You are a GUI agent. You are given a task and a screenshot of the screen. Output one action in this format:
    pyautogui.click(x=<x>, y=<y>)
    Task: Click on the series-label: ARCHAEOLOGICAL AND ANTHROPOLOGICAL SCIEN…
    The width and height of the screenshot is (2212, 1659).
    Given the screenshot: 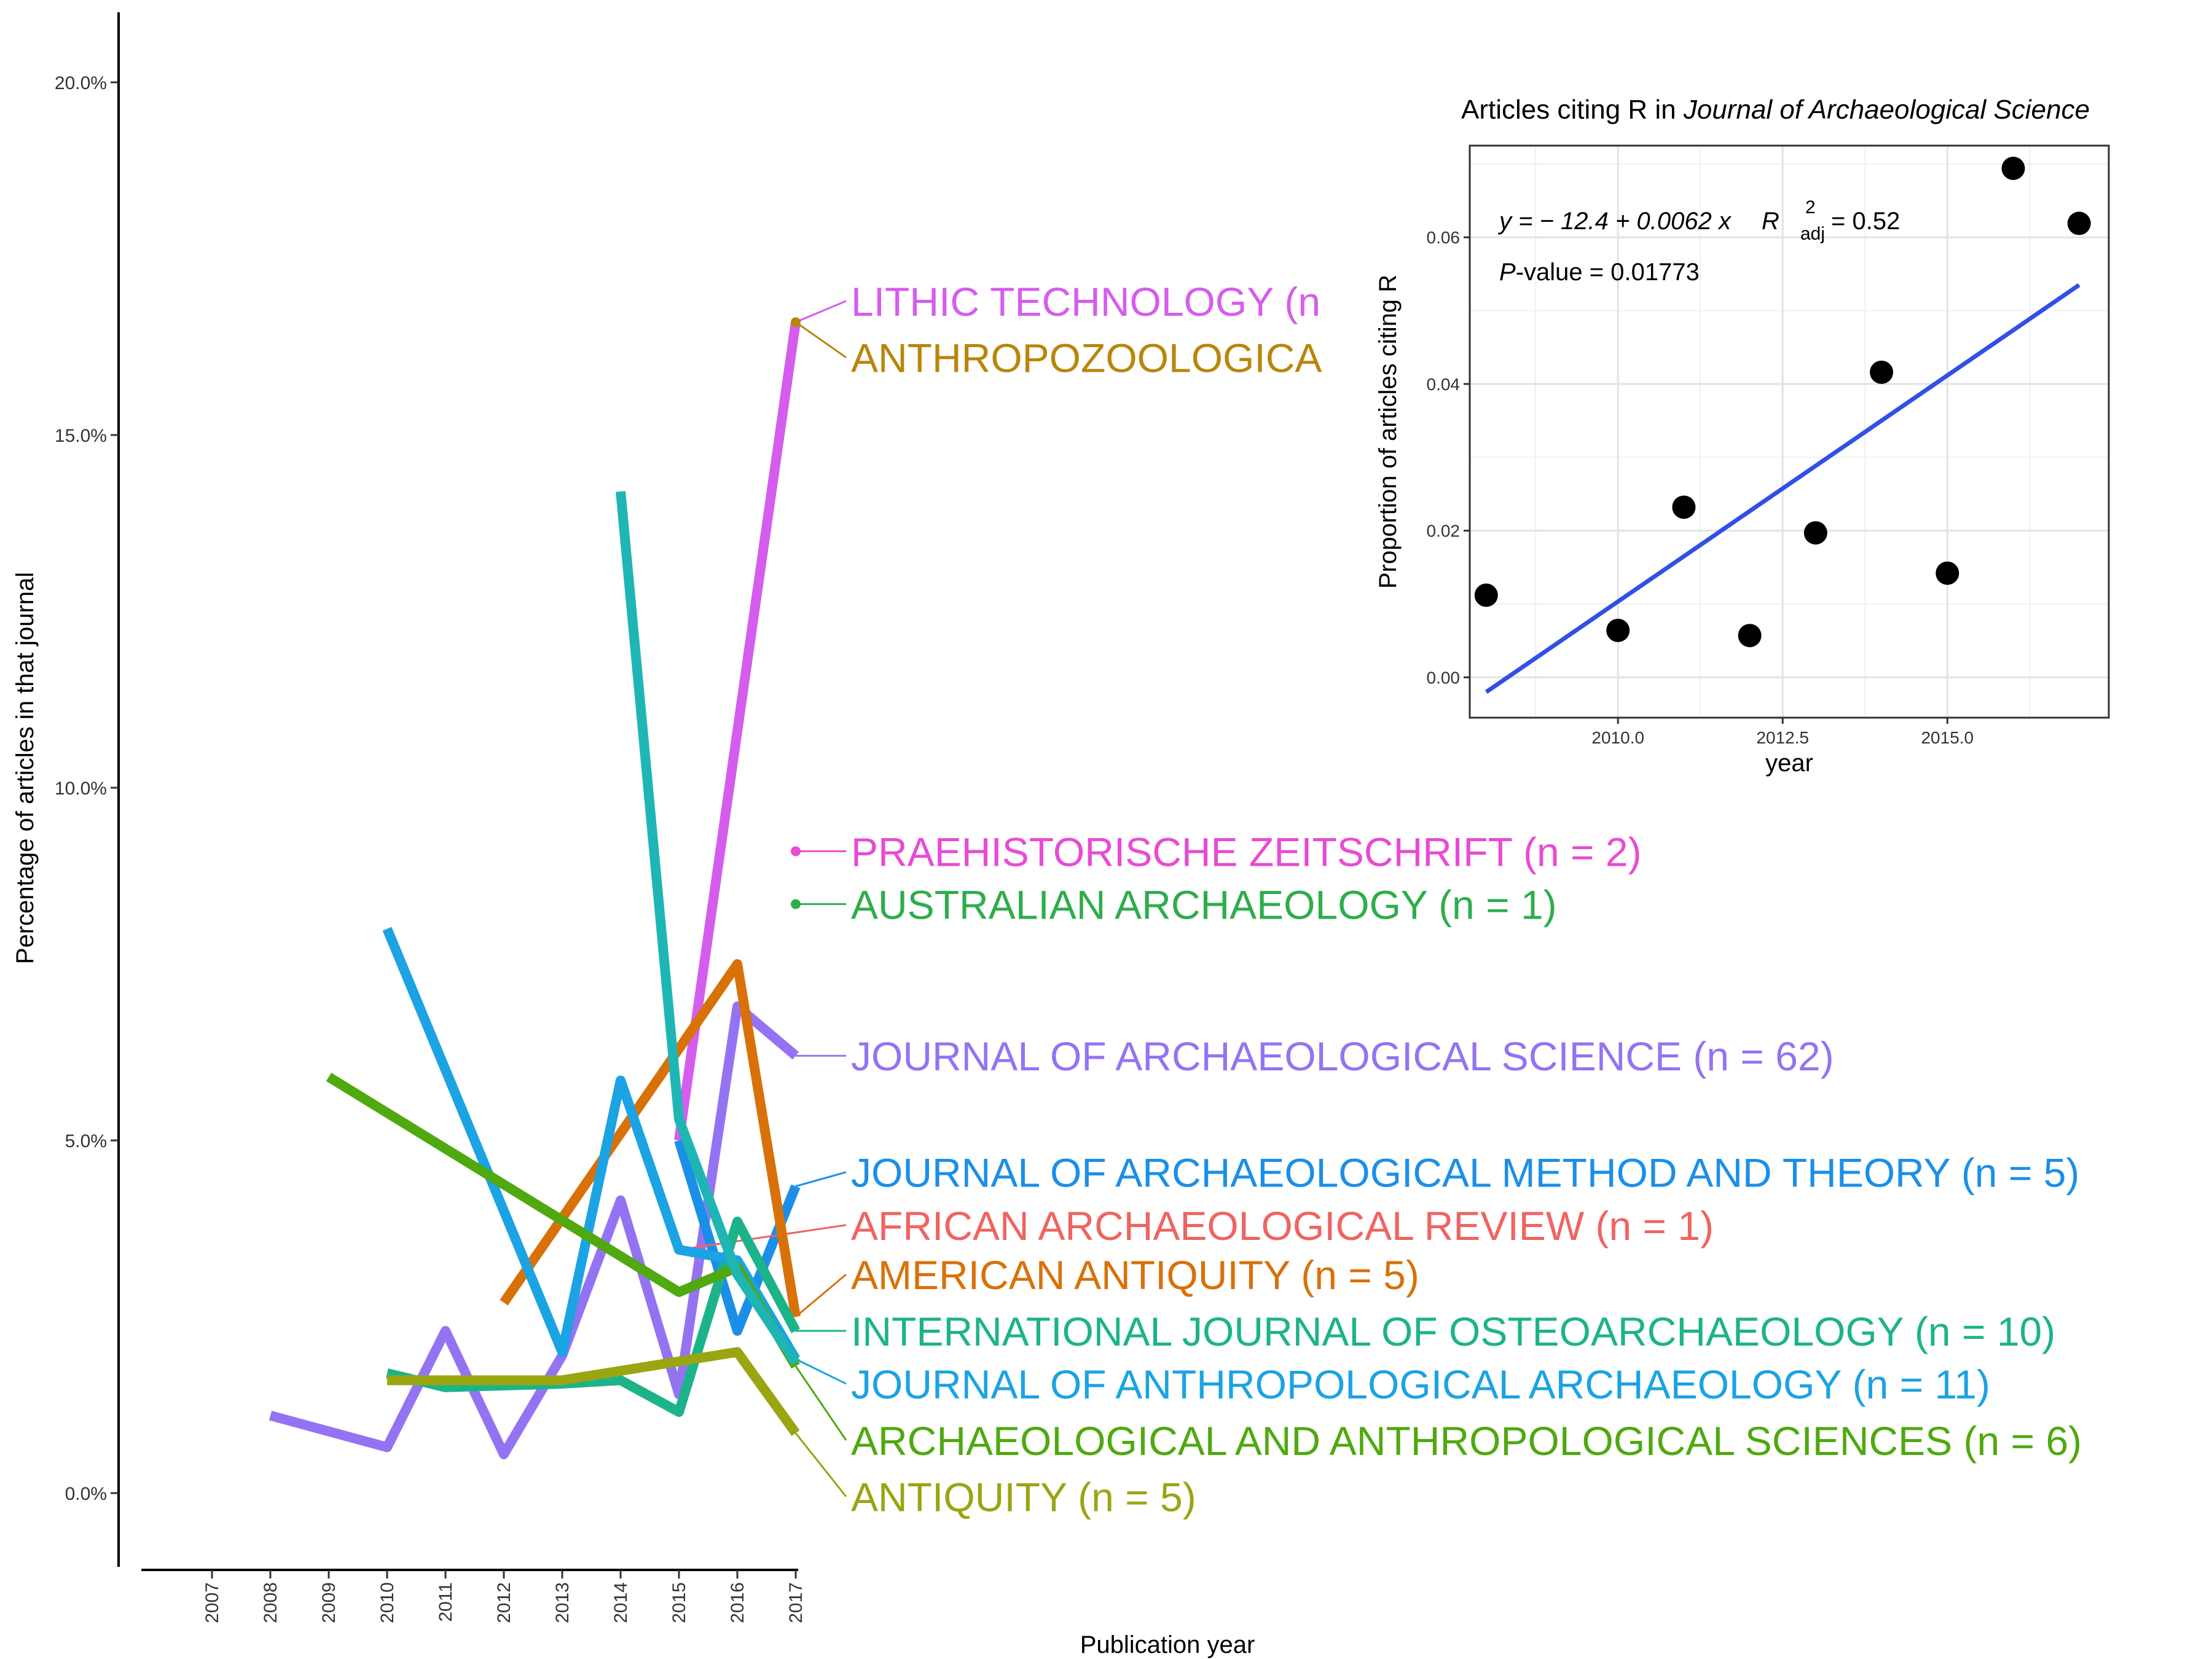 What is the action you would take?
    pyautogui.click(x=1466, y=1441)
    